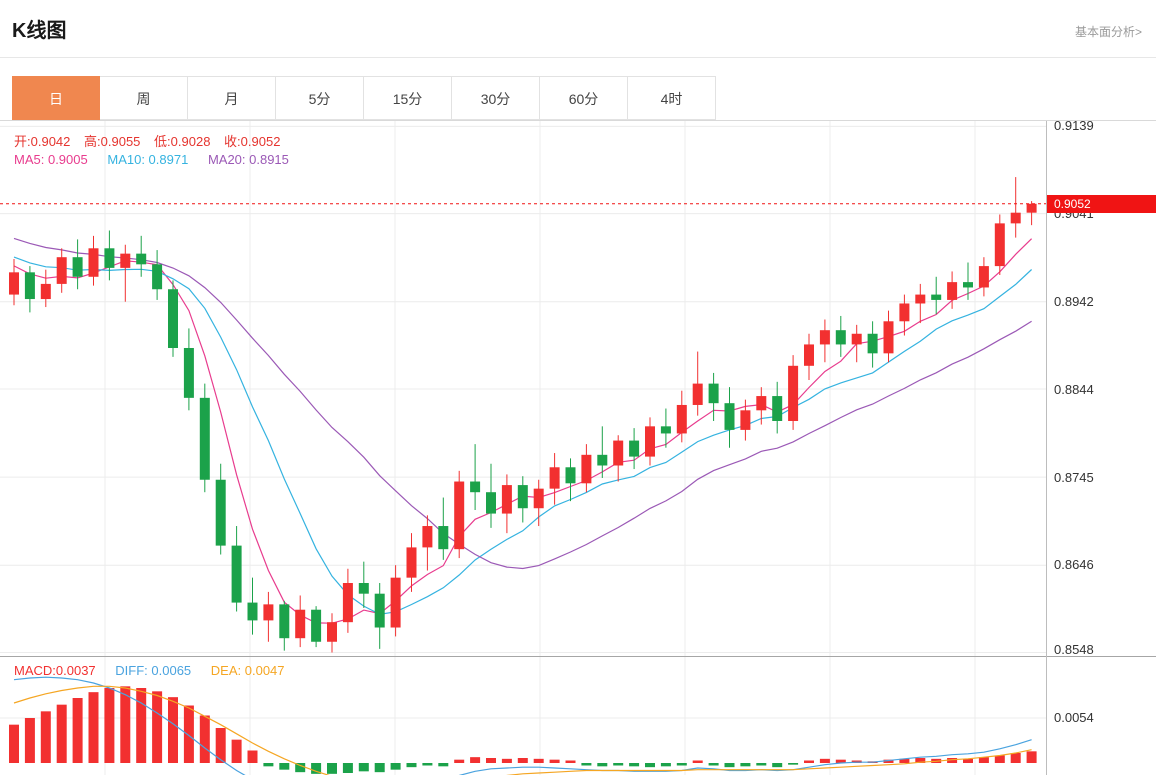 The height and width of the screenshot is (775, 1156). I want to click on page-title: K线图, so click(39, 31).